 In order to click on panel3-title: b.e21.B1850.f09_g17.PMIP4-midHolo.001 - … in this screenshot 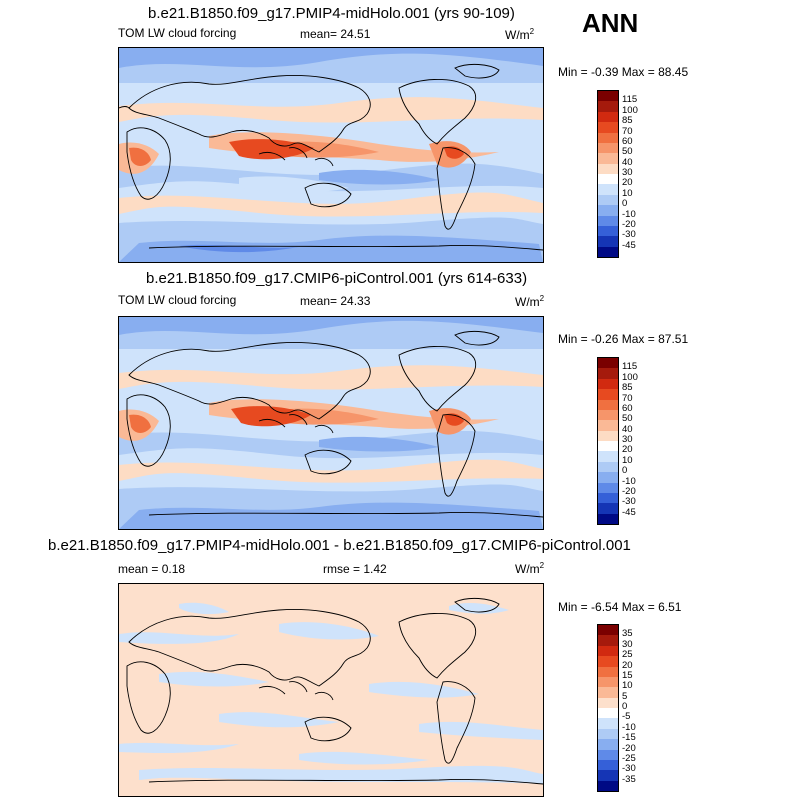, I will do `click(339, 545)`.